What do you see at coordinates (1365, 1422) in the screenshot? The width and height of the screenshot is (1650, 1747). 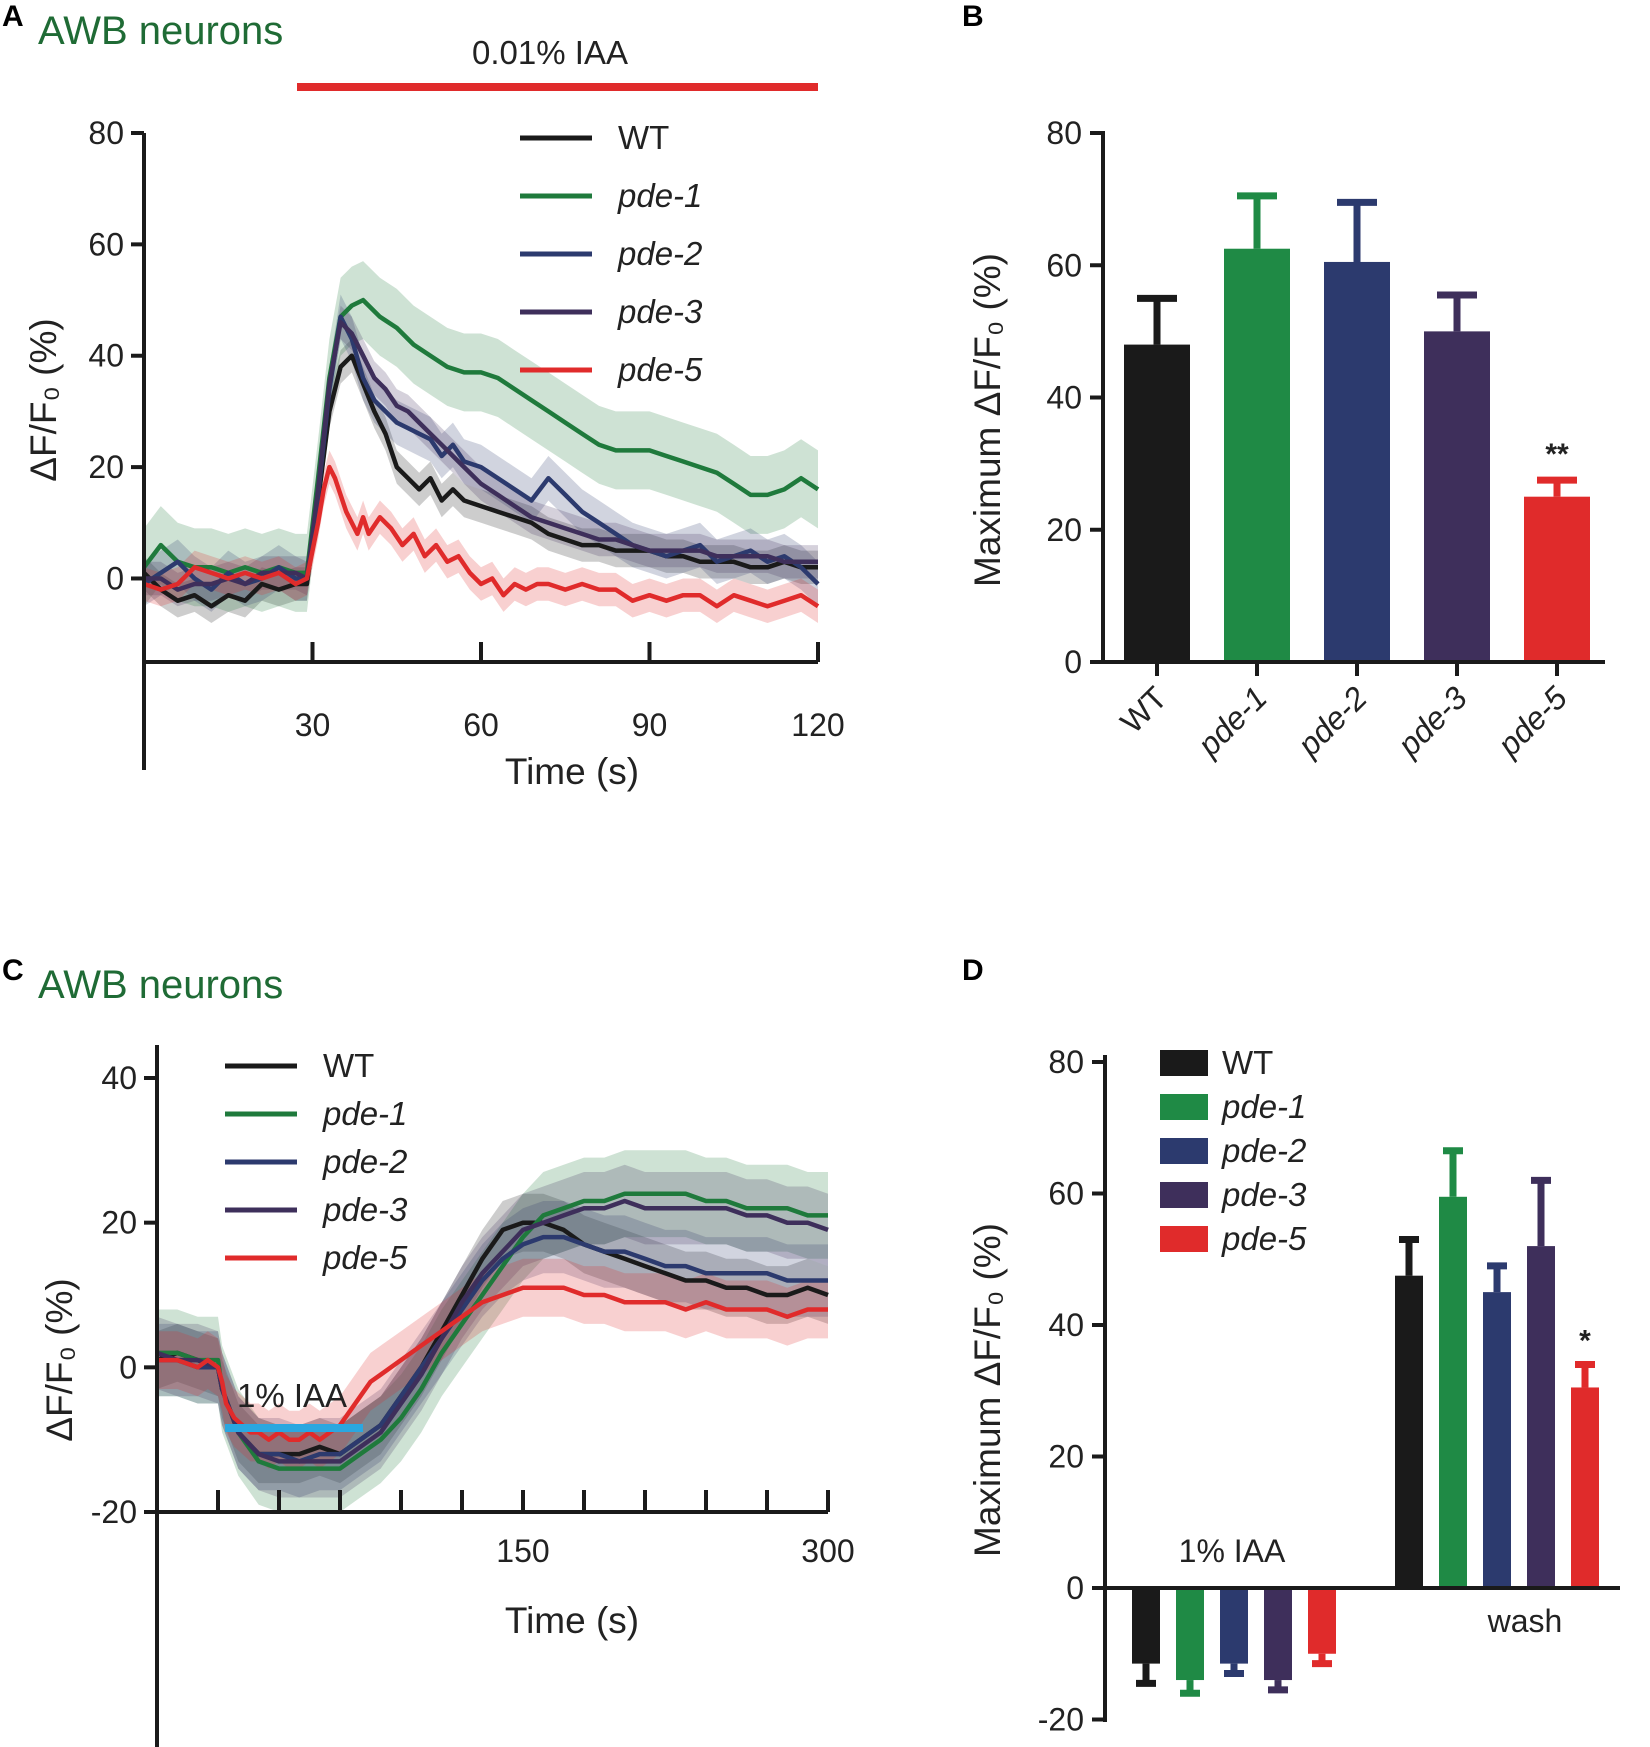 I see `panel-d-bars` at bounding box center [1365, 1422].